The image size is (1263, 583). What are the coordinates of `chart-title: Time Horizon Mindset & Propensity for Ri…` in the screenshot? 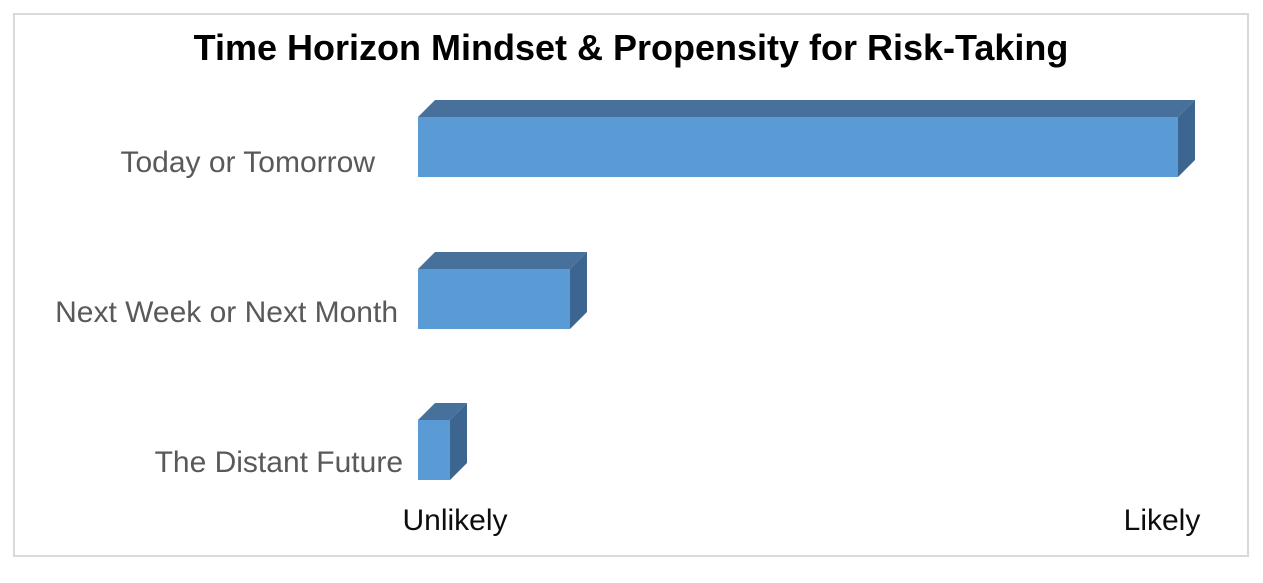 It's located at (631, 47).